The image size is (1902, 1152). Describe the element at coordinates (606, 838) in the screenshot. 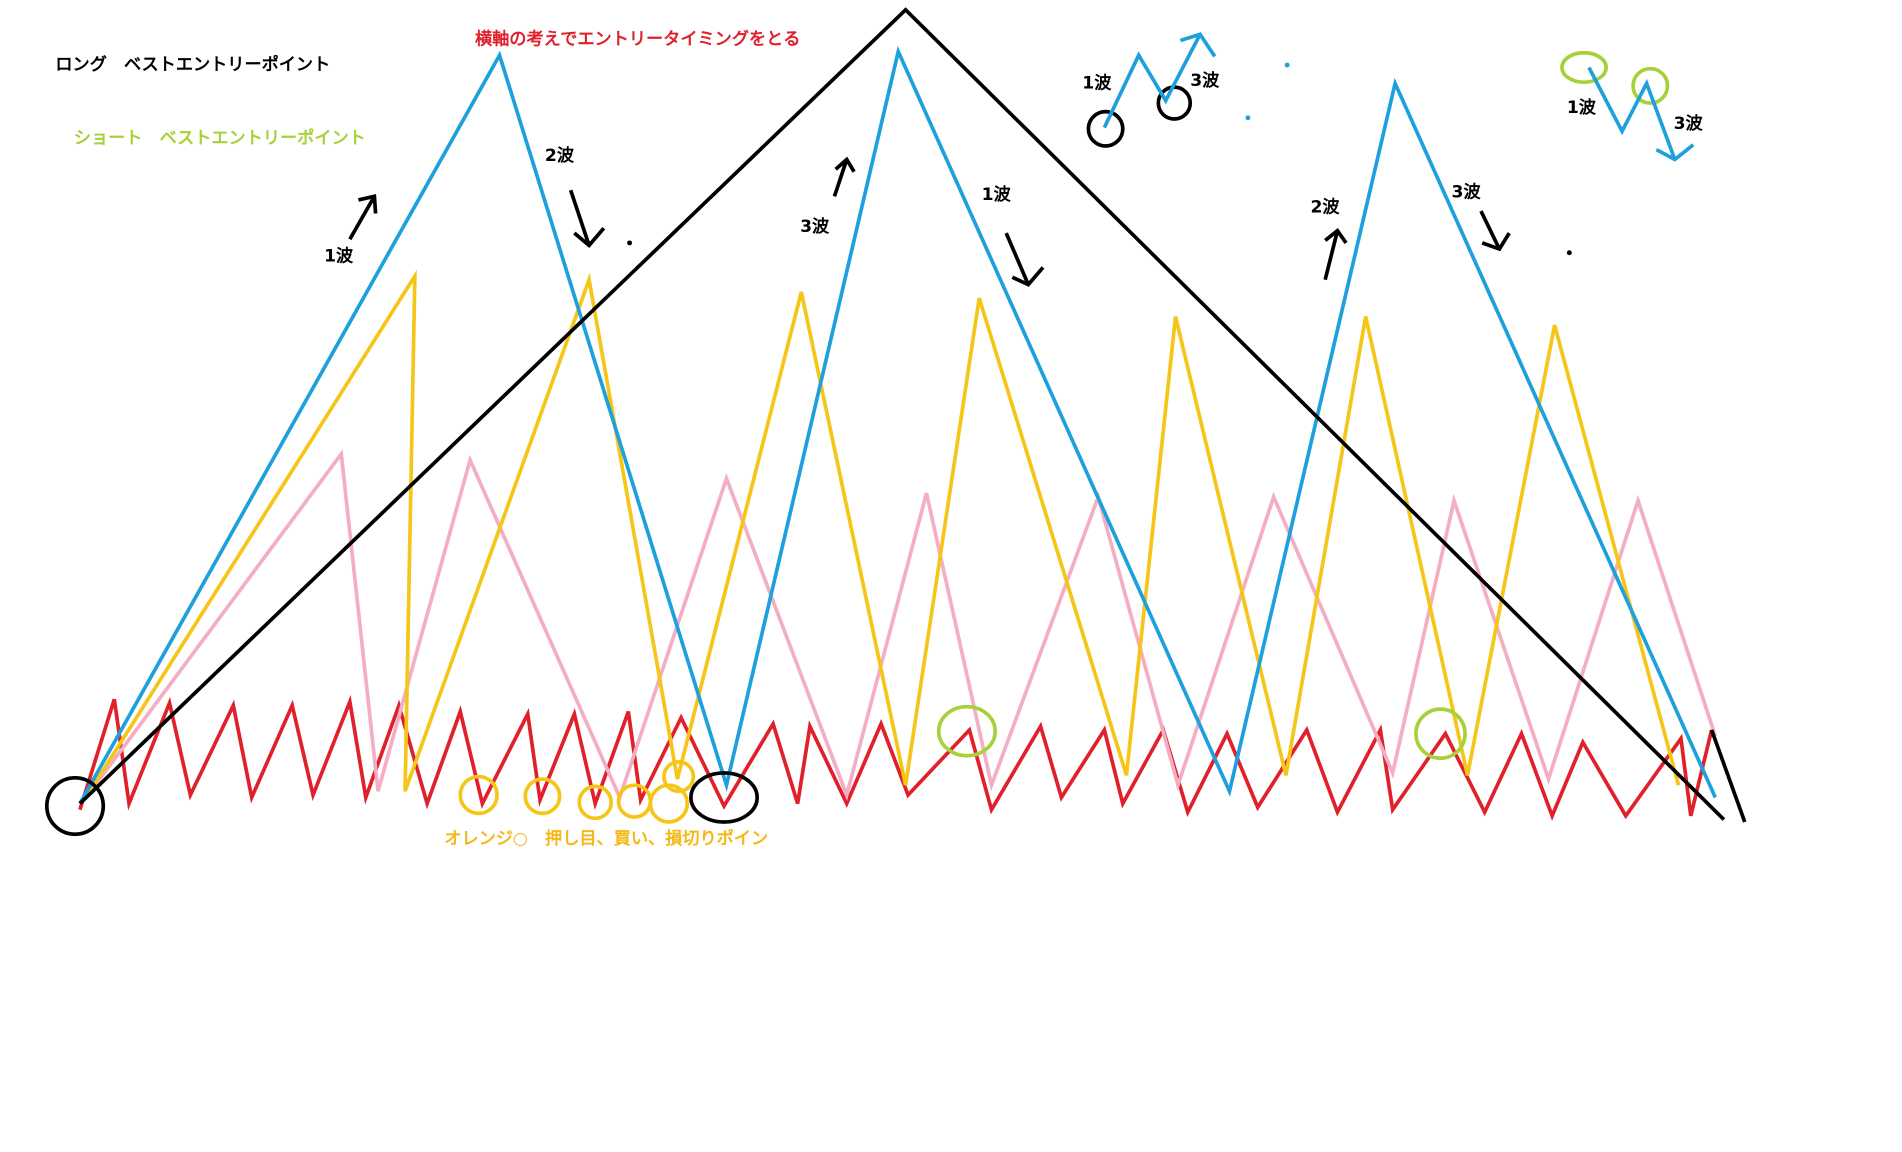

I see `orange-note: オレンジ○ 押し目、買い、損切りポイン` at that location.